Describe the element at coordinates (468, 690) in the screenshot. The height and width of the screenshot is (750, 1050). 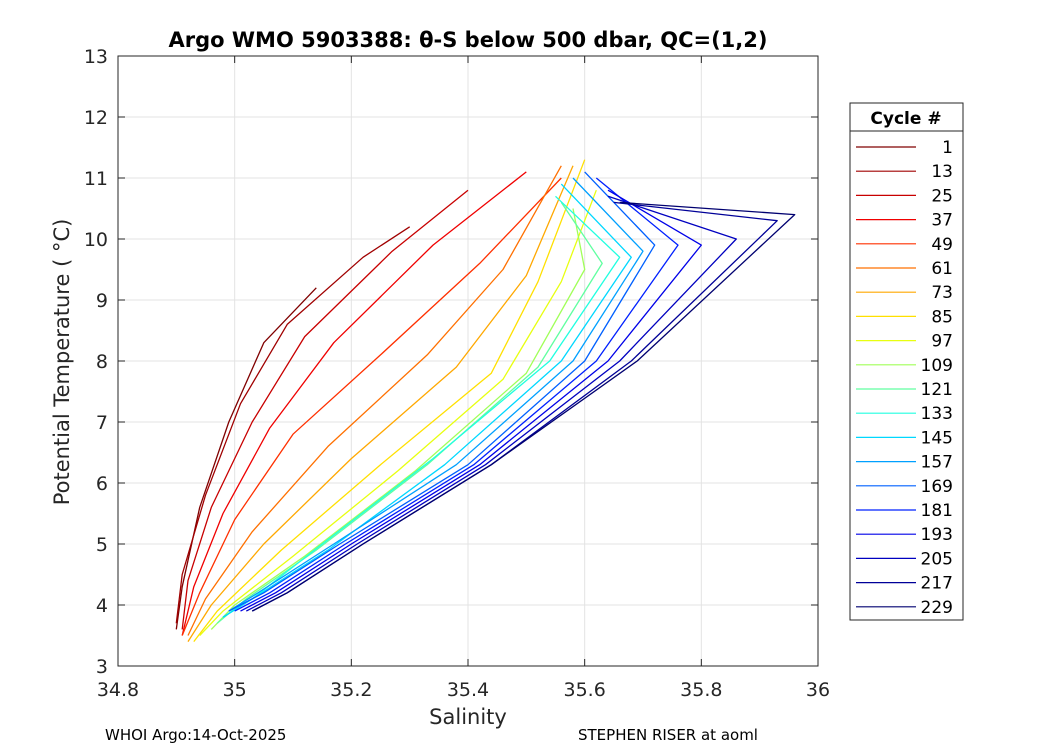
I see `x-tick-label: 35.4` at that location.